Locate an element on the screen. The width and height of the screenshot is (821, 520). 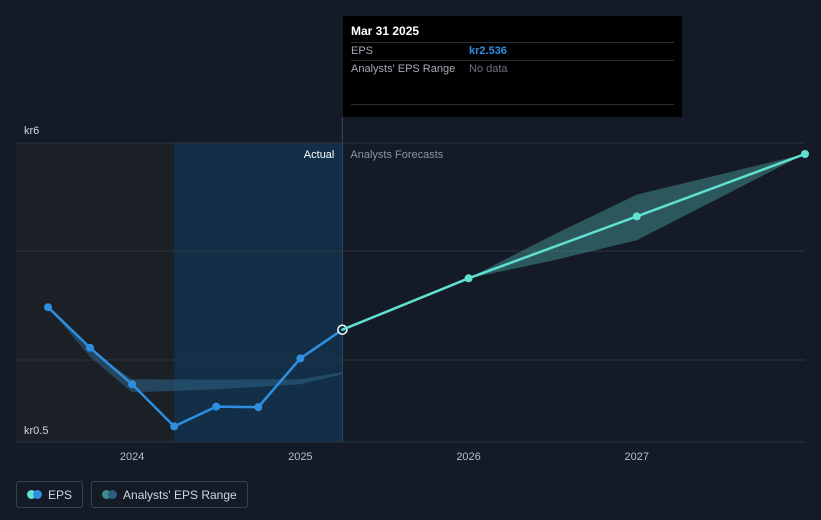
eps-swatch-icon is located at coordinates (34, 494).